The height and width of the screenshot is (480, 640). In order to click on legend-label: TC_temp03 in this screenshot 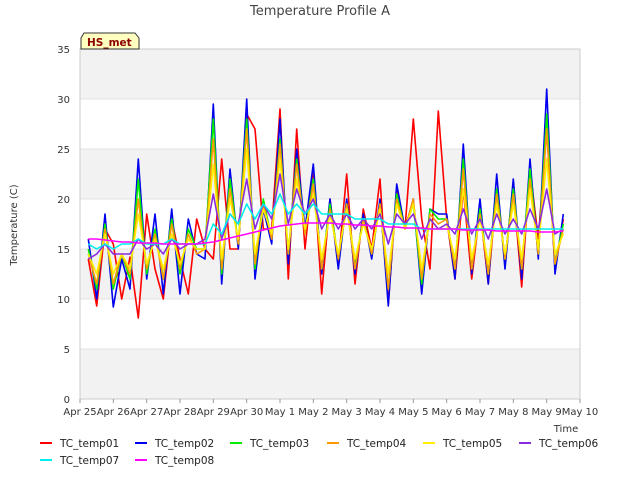, I will do `click(279, 444)`.